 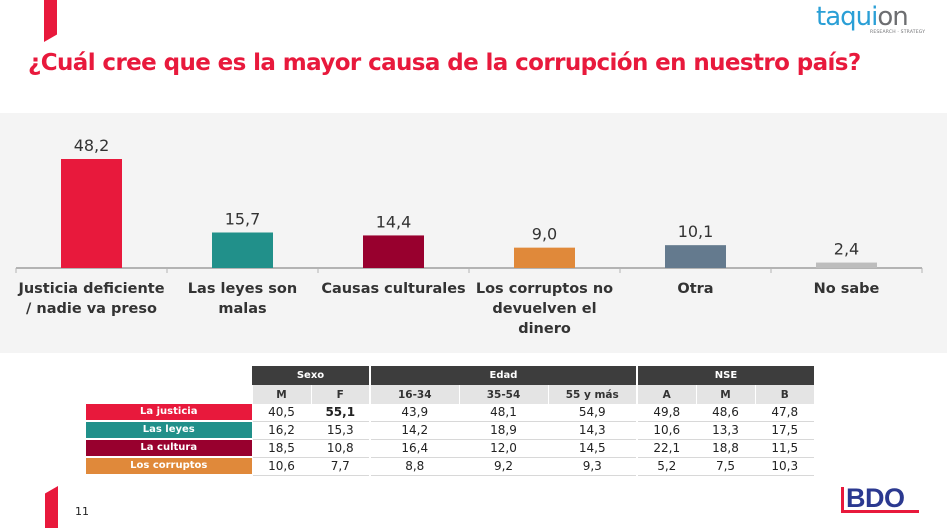 I want to click on category-label-line: Otra, so click(x=695, y=289).